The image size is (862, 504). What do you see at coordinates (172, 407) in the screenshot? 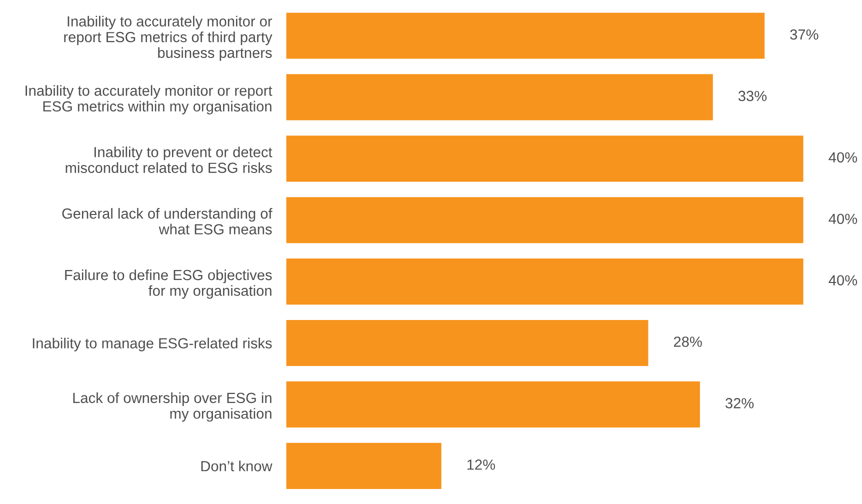
I see `y-tick-label: Lack of ownership over ESG in my organisation` at bounding box center [172, 407].